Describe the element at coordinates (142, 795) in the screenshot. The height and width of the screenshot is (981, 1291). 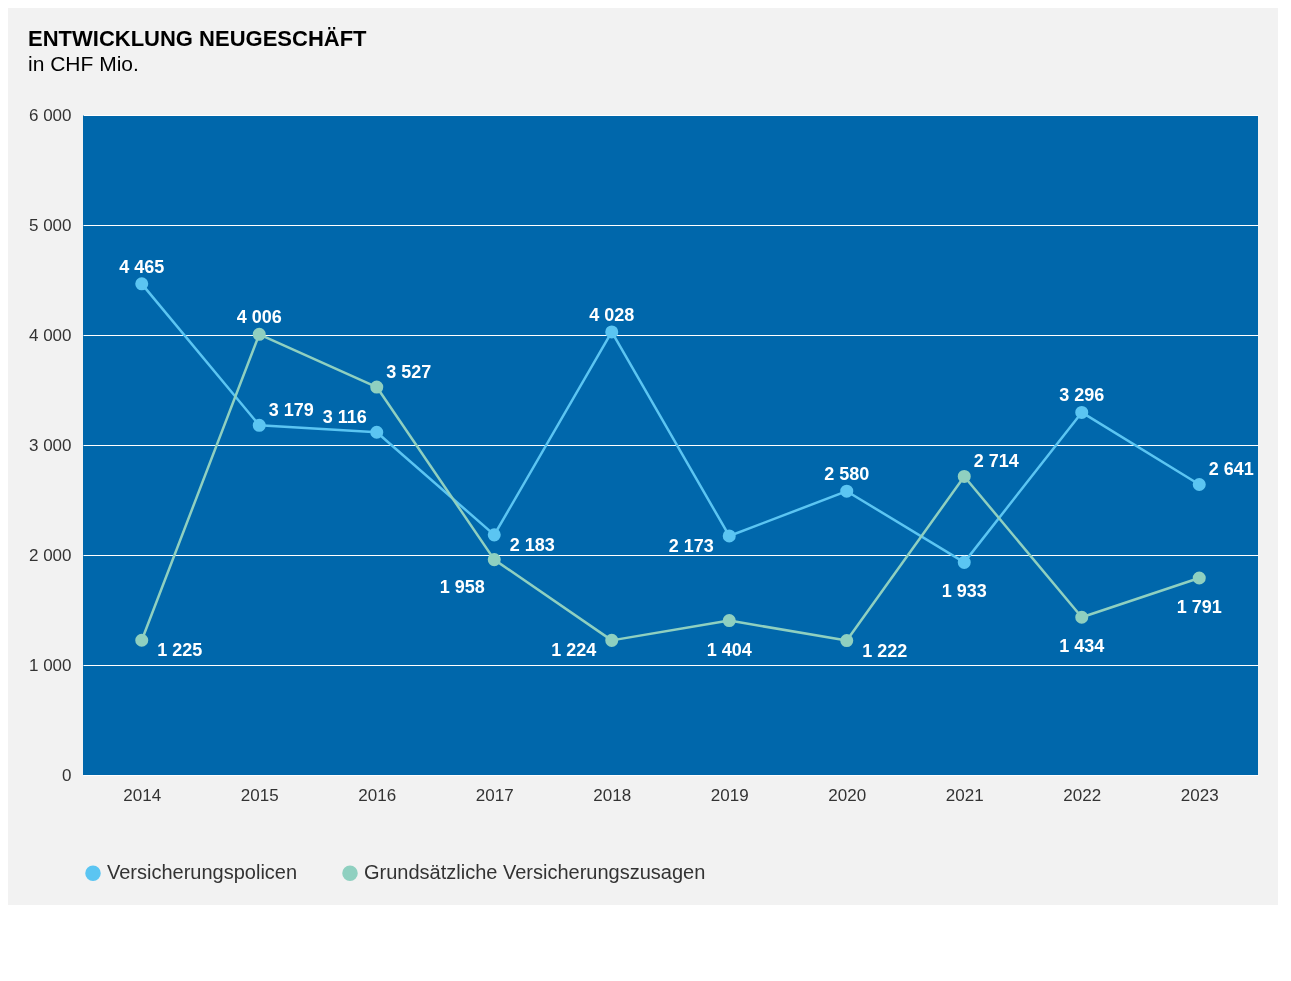
I see `x-tick-label: 2014` at that location.